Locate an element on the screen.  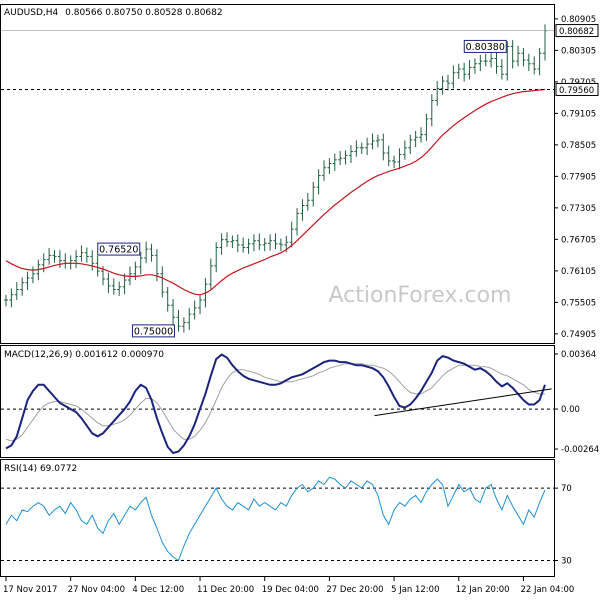
price-tick-label: 0.76105 is located at coordinates (578, 272).